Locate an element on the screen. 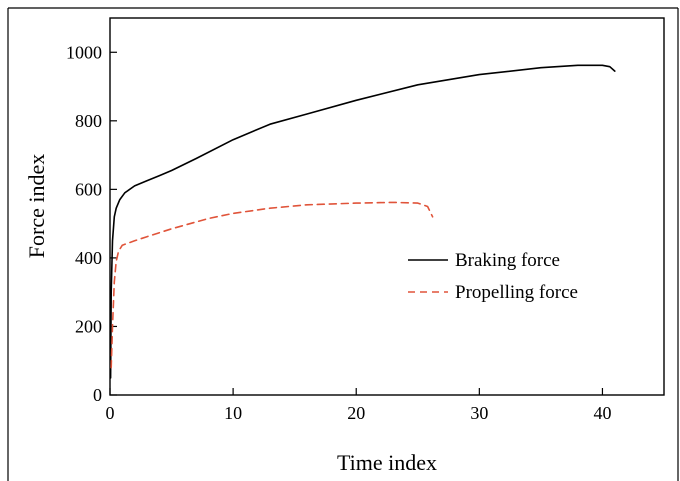 This screenshot has height=481, width=680. y-tick-label: 1000 is located at coordinates (84, 52).